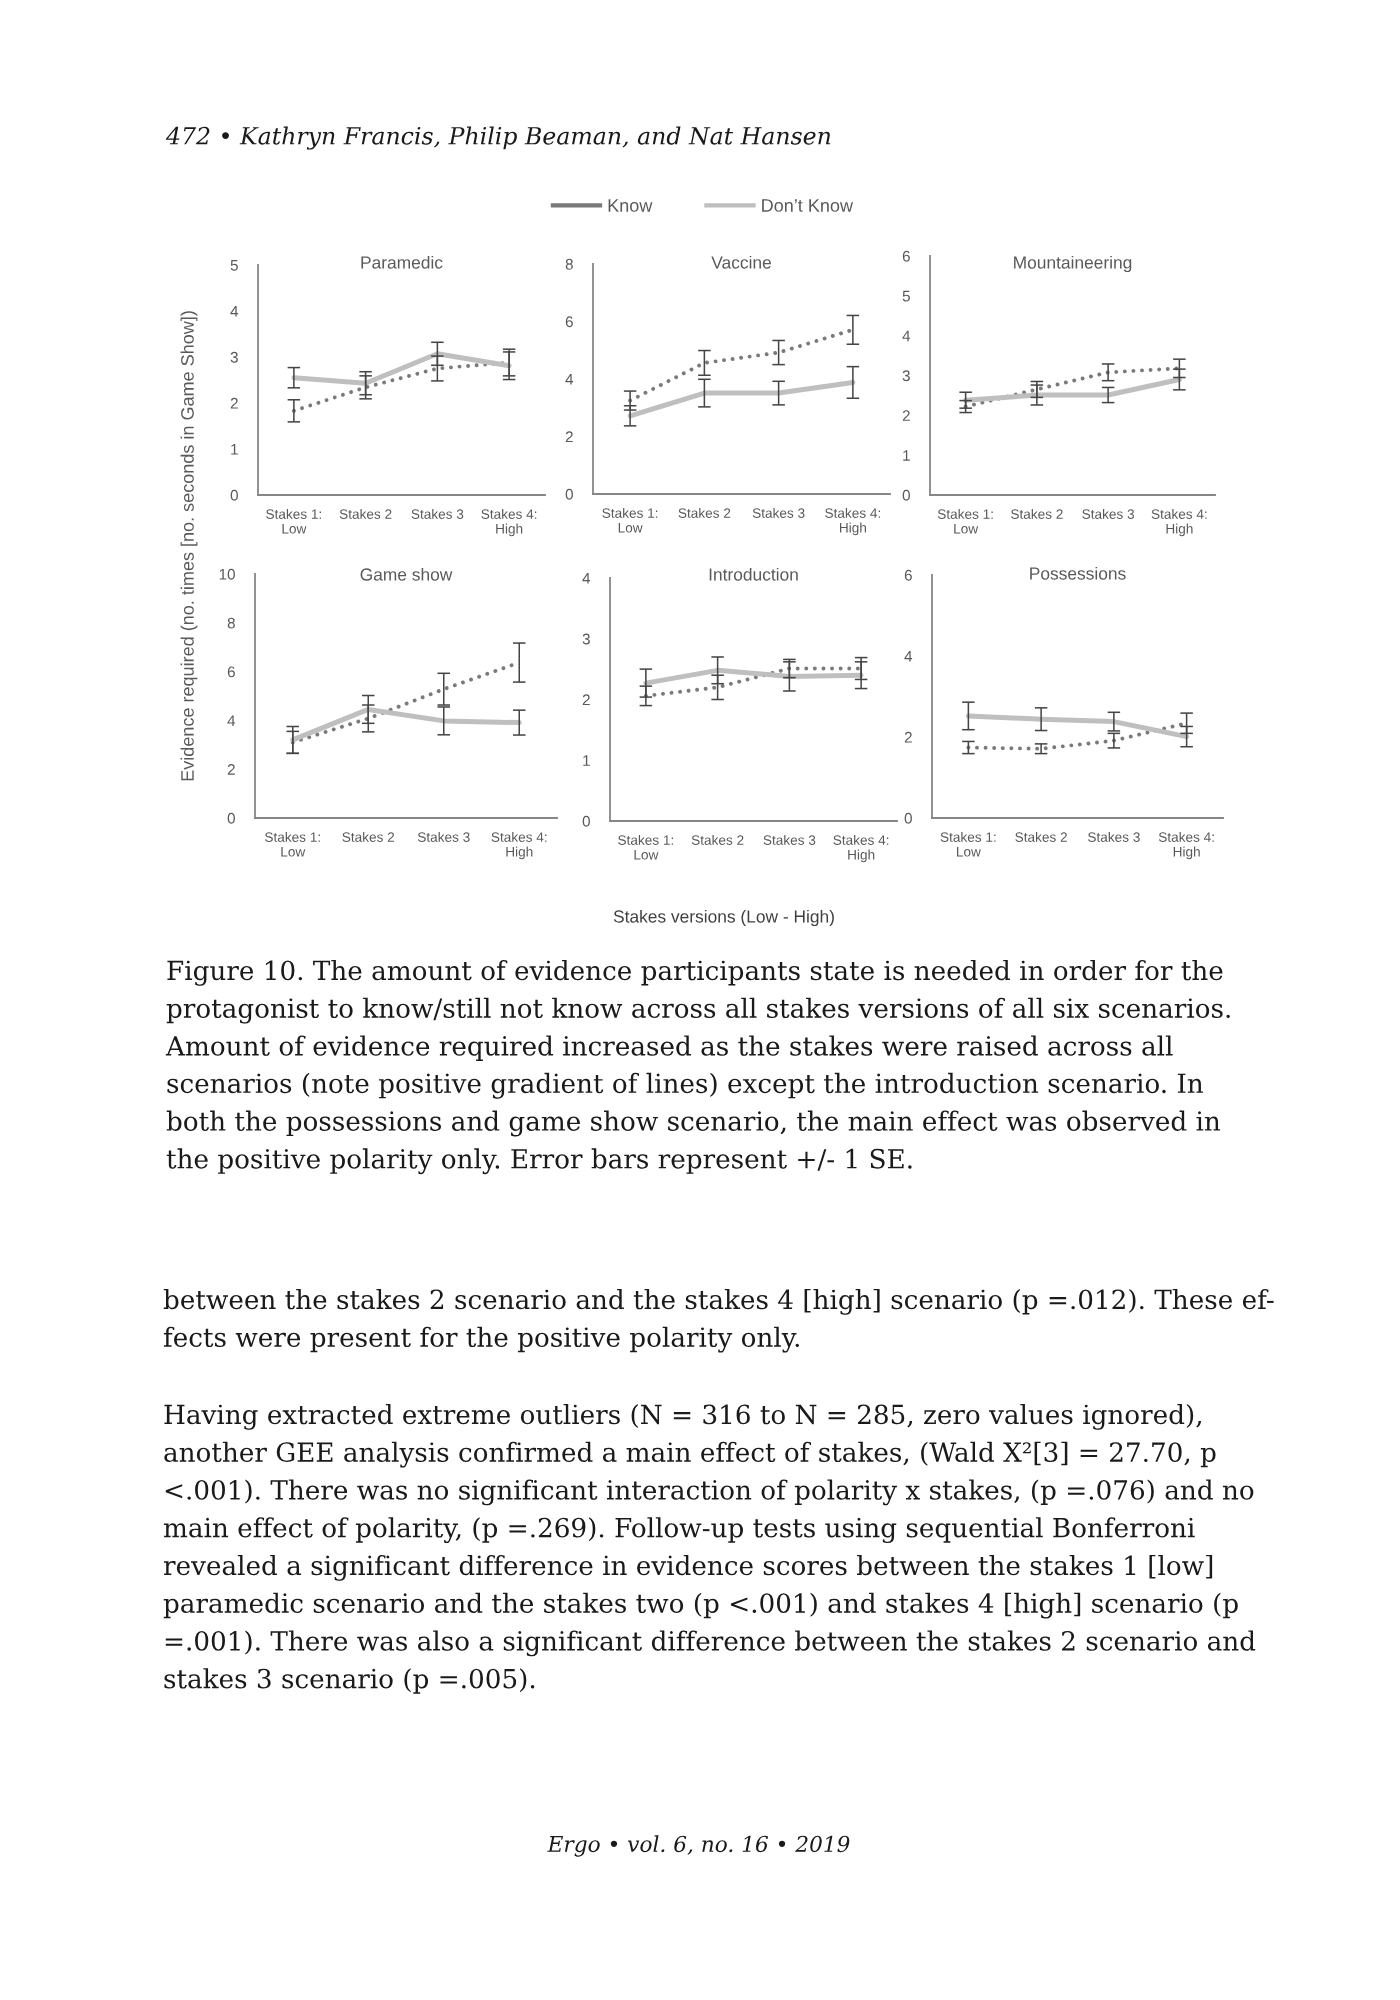 This screenshot has width=1400, height=2000. I want to click on chart-title: Mountaineering, so click(1073, 264).